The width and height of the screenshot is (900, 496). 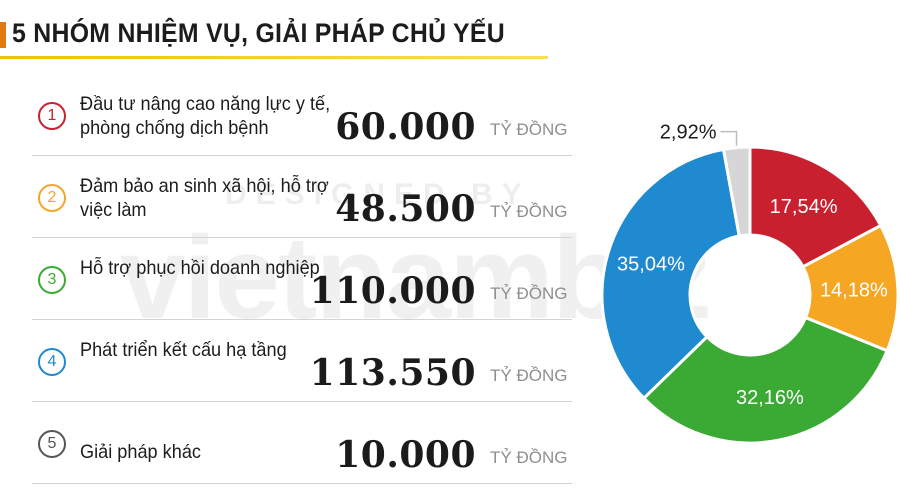 What do you see at coordinates (183, 350) in the screenshot?
I see `item-label: Phát triển kết cấu hạ tầng` at bounding box center [183, 350].